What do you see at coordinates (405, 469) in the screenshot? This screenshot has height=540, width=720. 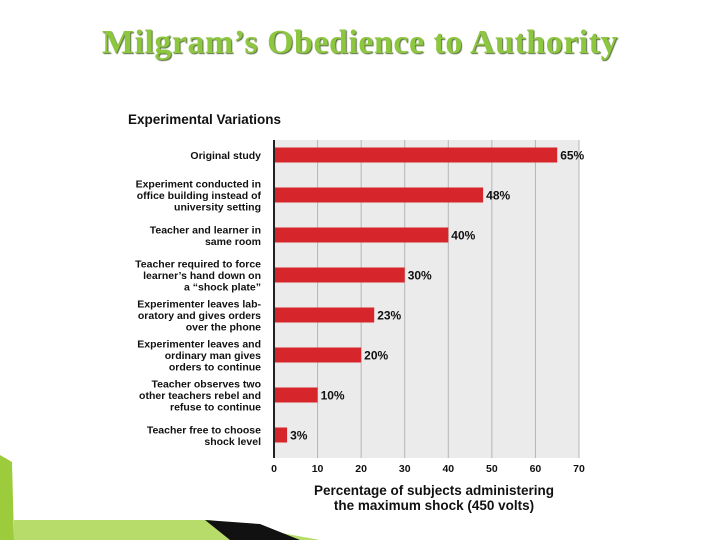 I see `x-tick-label: 30` at bounding box center [405, 469].